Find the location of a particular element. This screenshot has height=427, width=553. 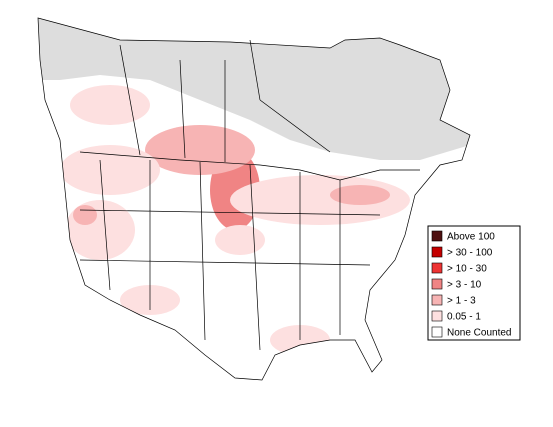

legend-label: Above 100 is located at coordinates (471, 237).